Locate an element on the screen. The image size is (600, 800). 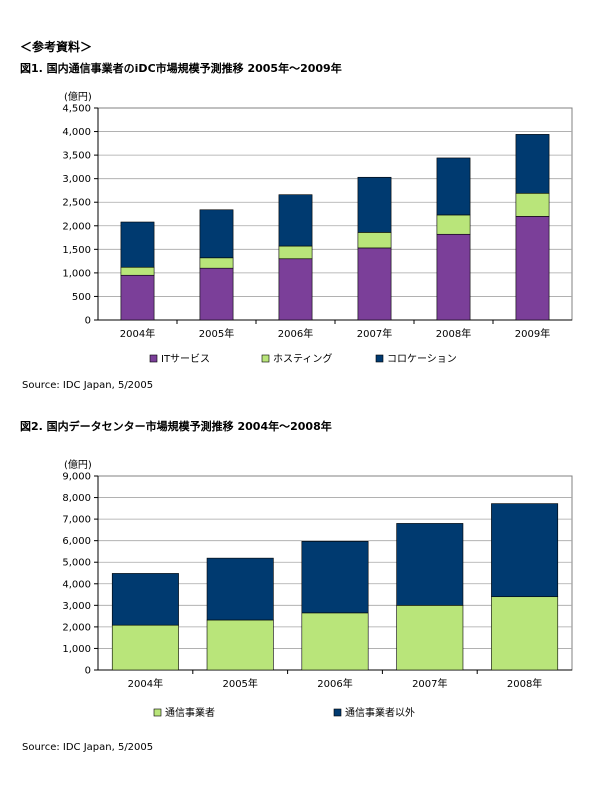
y-tick-label: 2,500 is located at coordinates (76, 203).